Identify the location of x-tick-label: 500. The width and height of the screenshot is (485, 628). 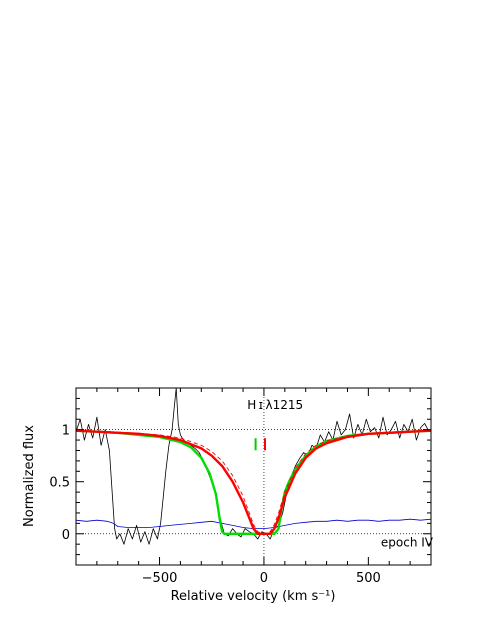
(368, 578).